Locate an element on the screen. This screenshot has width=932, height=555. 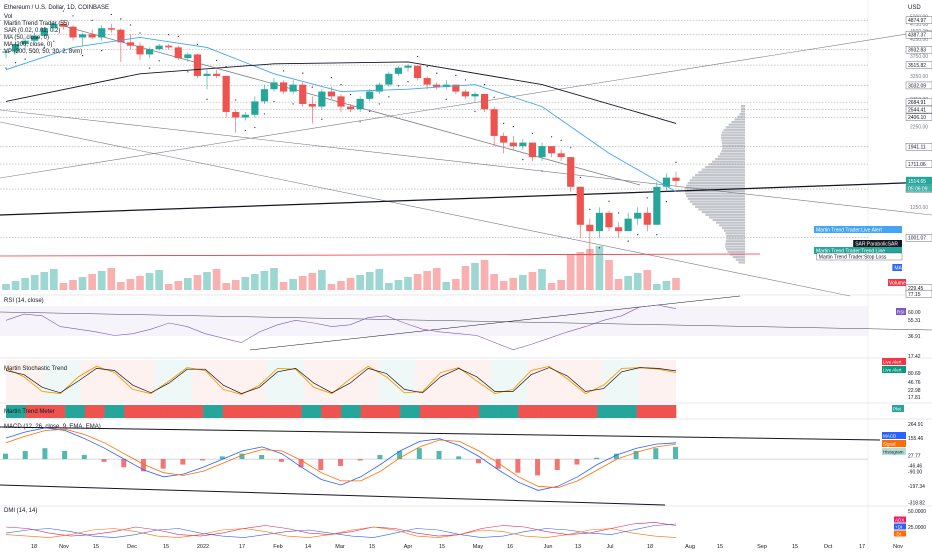
volume-badge: Volume is located at coordinates (897, 283).